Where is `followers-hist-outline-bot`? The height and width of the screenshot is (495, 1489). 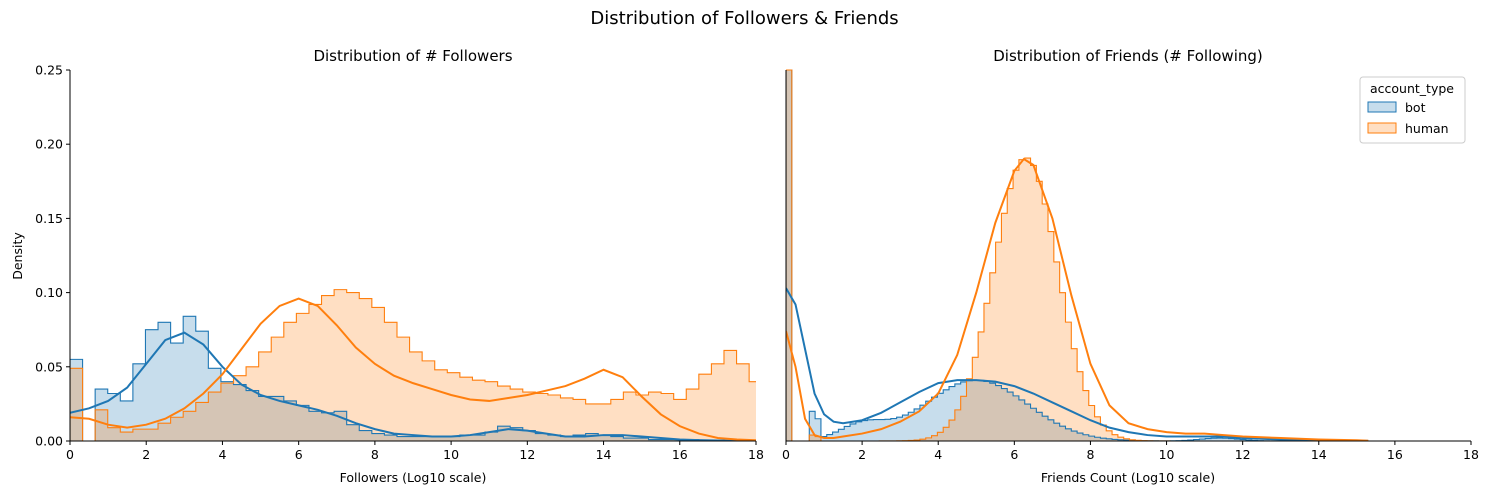
followers-hist-outline-bot is located at coordinates (410, 378).